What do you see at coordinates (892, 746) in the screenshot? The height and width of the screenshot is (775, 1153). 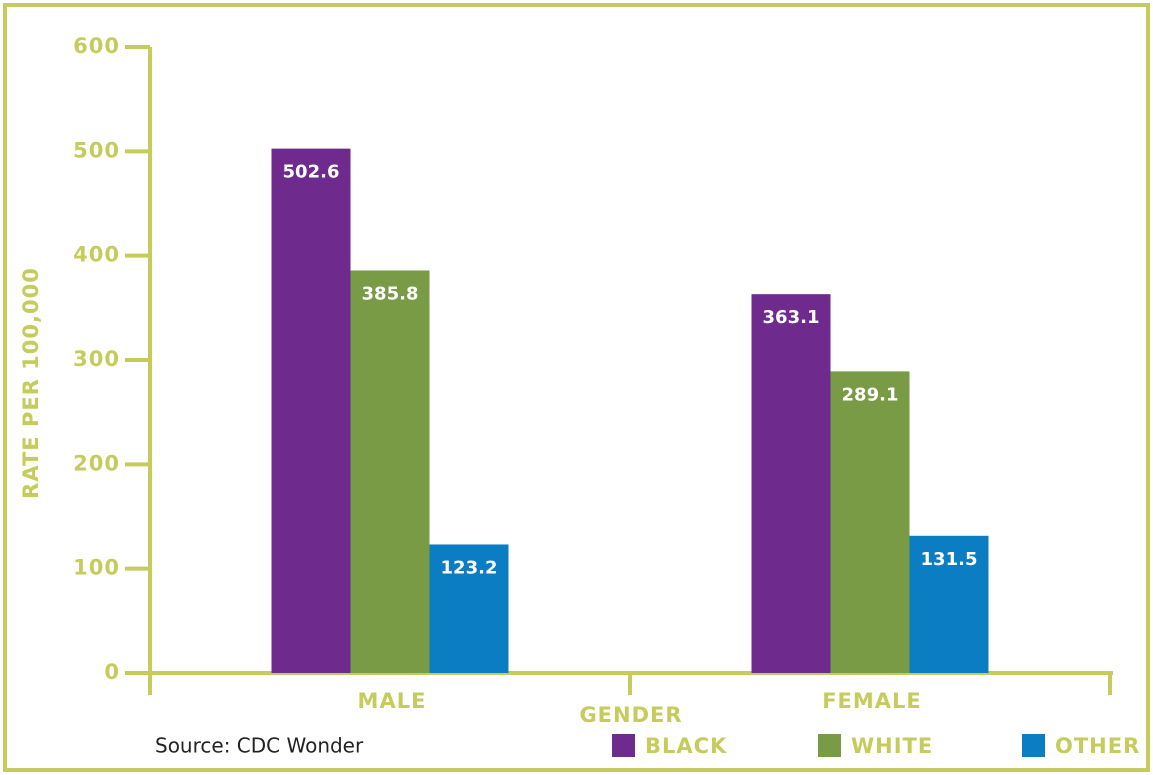 I see `legend-label: WHITE` at bounding box center [892, 746].